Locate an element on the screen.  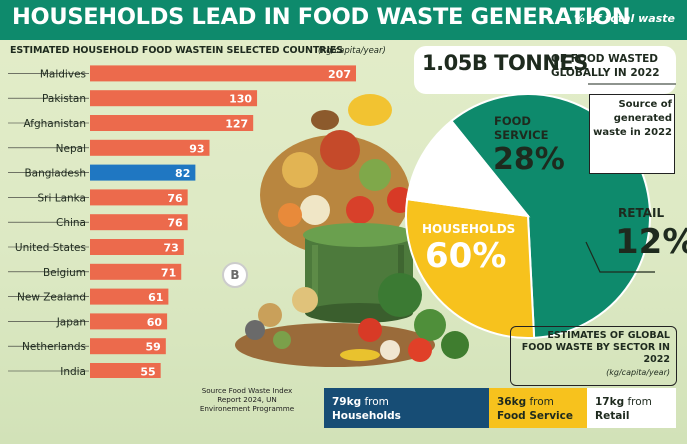
bar-category-label: Belgium is located at coordinates (64, 273).